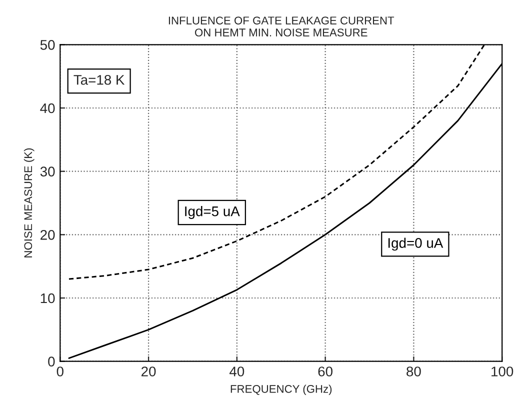 This screenshot has height=406, width=523. I want to click on x-tick-label: 40, so click(237, 371).